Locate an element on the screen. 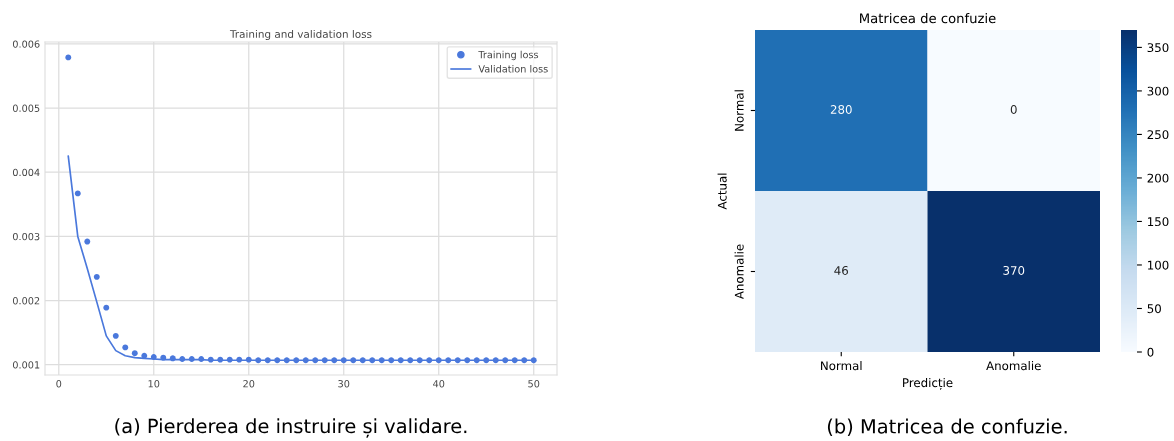 This screenshot has height=441, width=1174. y-tick-label: 0.002 is located at coordinates (26, 301).